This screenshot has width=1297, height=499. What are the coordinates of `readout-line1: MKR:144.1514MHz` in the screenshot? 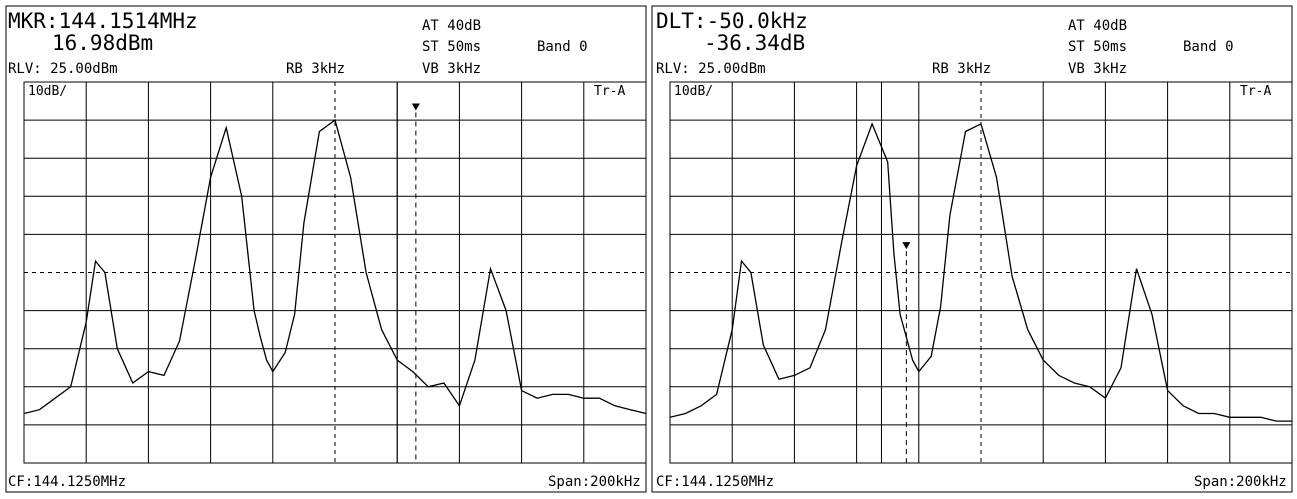 It's located at (103, 21).